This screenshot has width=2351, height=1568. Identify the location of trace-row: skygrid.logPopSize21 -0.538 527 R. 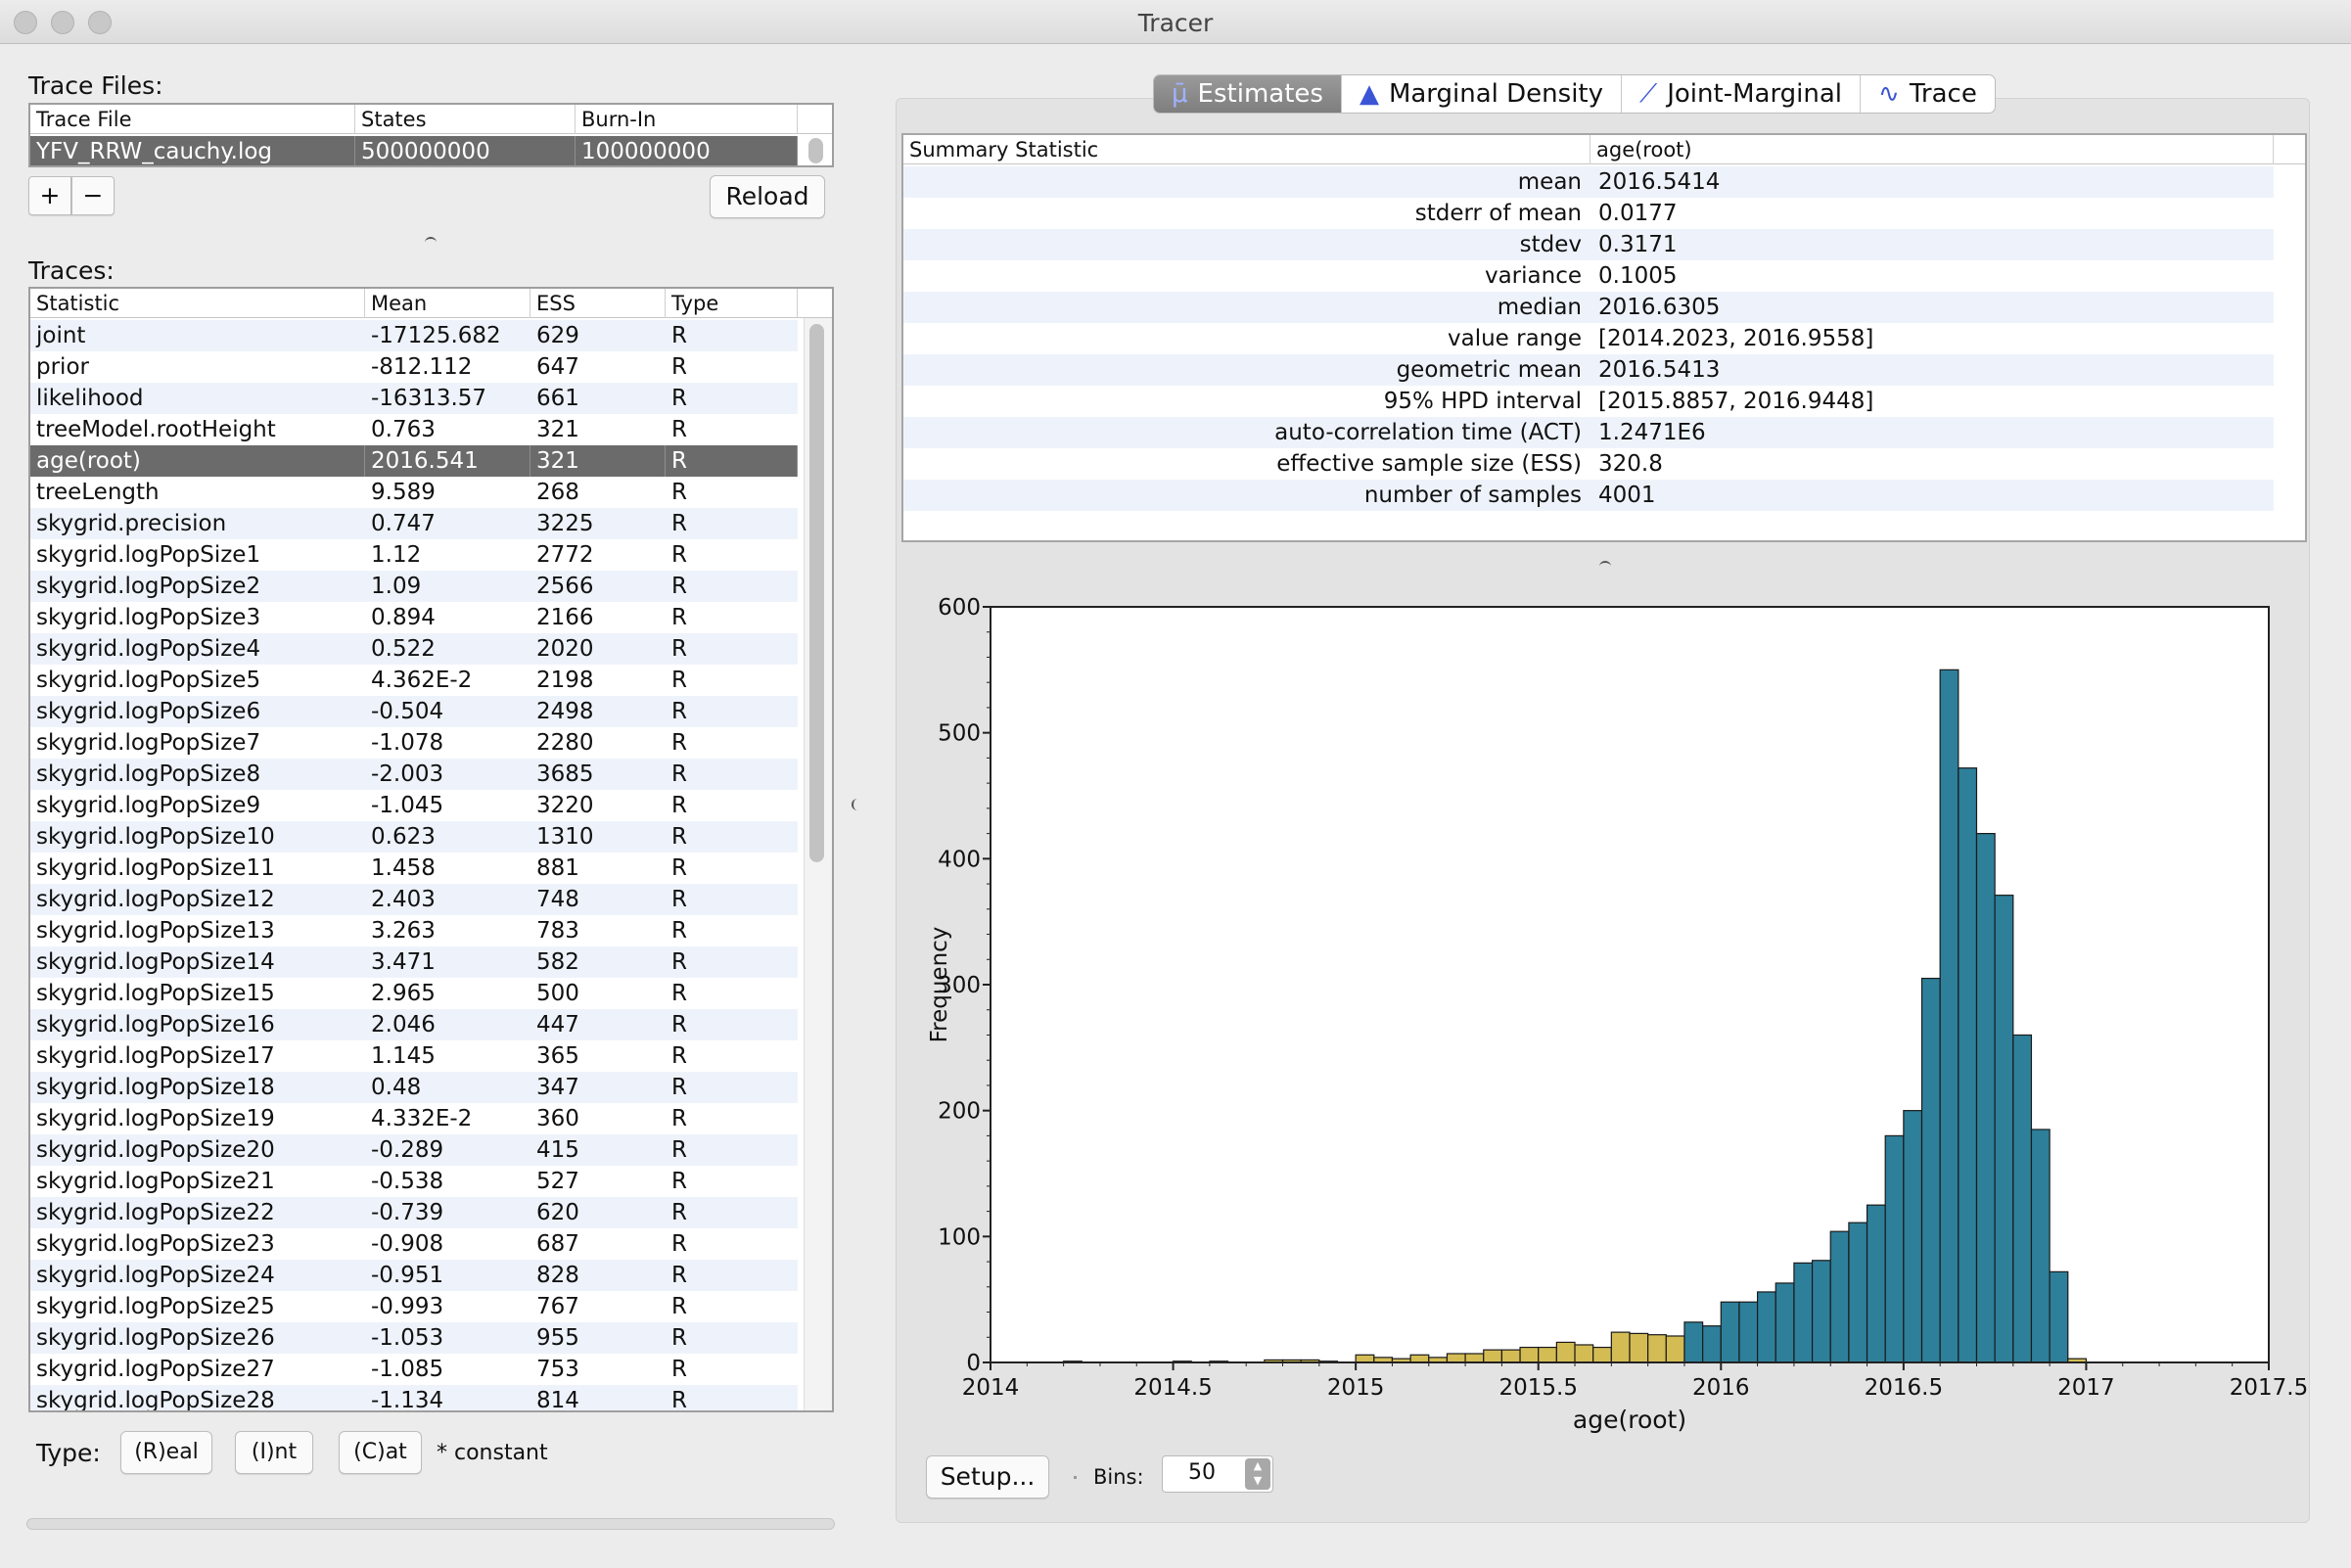
(414, 1181).